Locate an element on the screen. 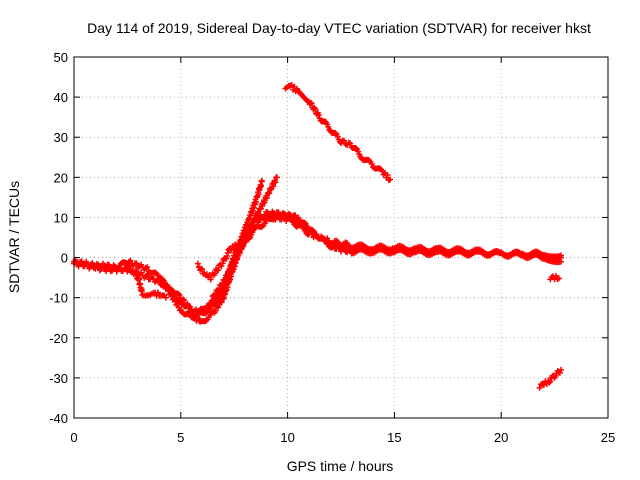 The height and width of the screenshot is (480, 640). series-late-arc is located at coordinates (550, 378).